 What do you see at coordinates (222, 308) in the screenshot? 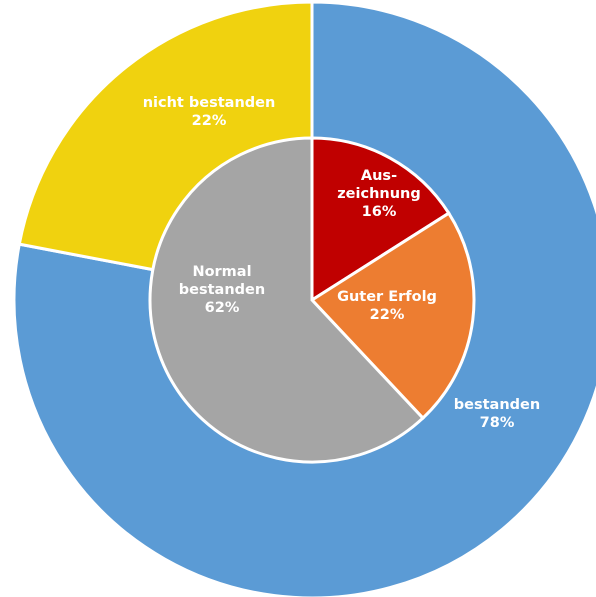
I see `inner-slice-2-value-label: 62%` at bounding box center [222, 308].